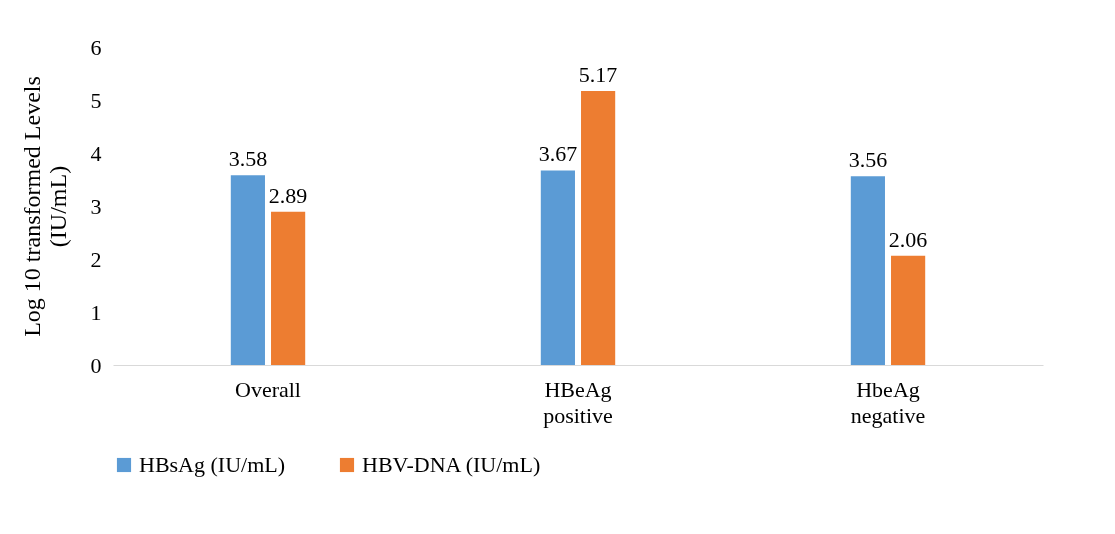 The height and width of the screenshot is (534, 1115). Describe the element at coordinates (288, 195) in the screenshot. I see `data-label: 2.89` at that location.